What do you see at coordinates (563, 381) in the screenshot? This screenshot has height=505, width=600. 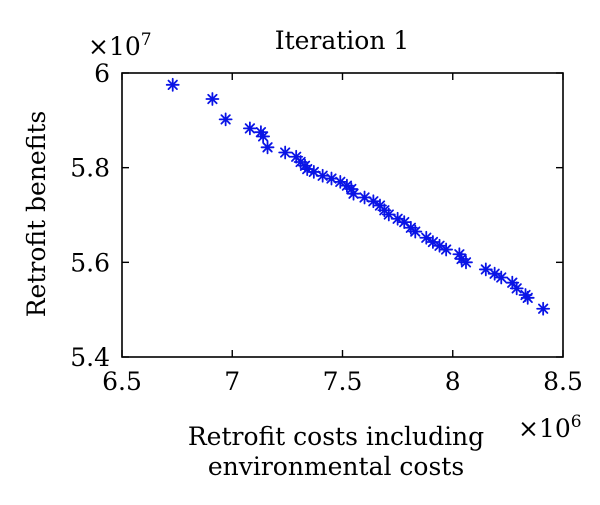 I see `x-tick-label: 8.5` at bounding box center [563, 381].